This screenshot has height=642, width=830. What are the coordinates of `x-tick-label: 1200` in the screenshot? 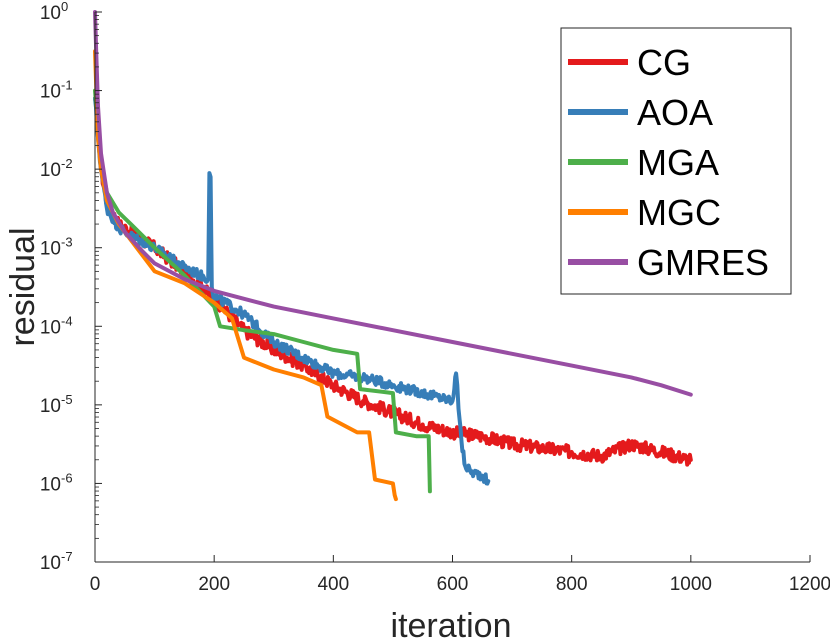 It's located at (809, 584).